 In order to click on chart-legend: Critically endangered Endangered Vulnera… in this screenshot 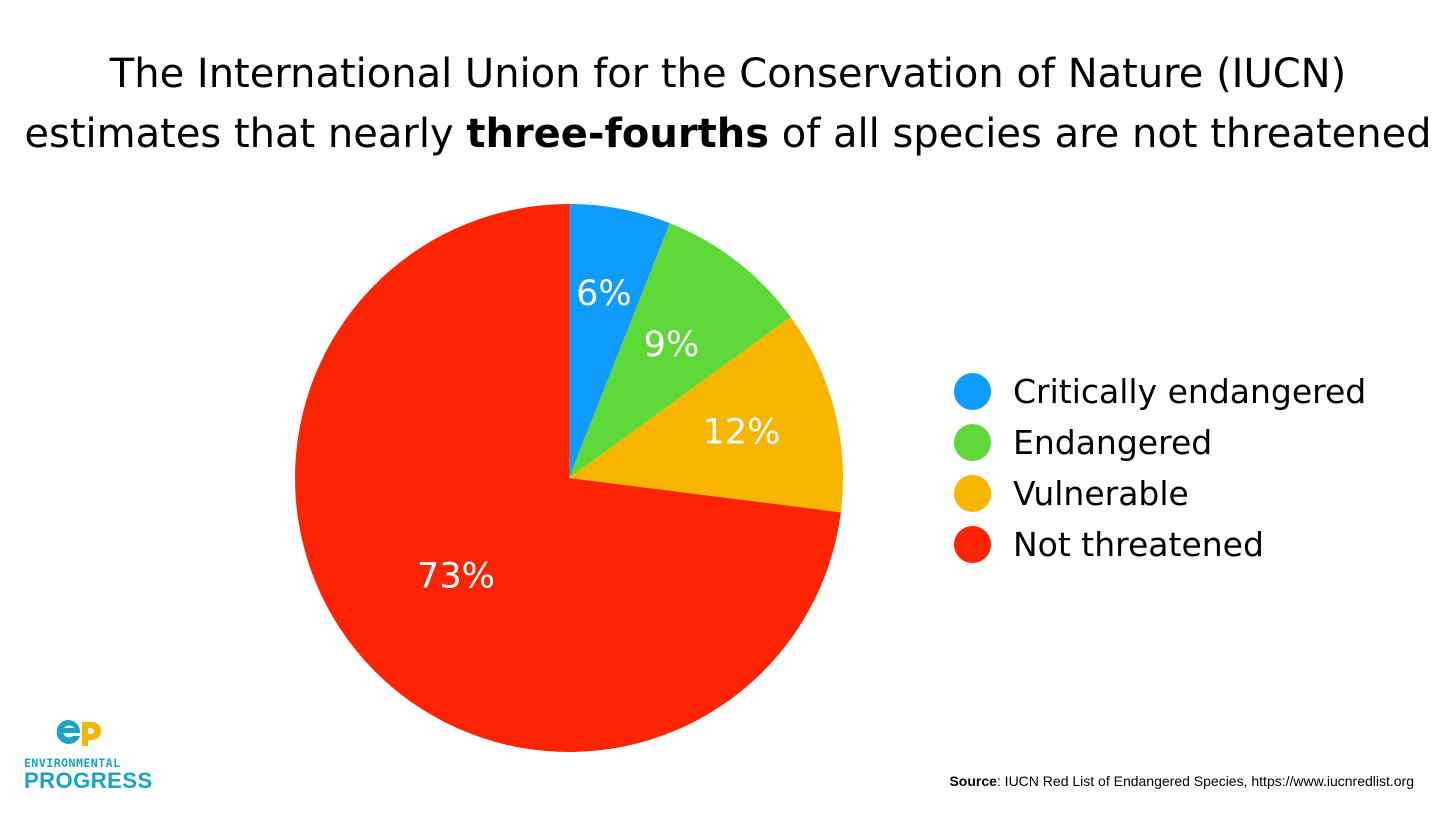, I will do `click(1160, 468)`.